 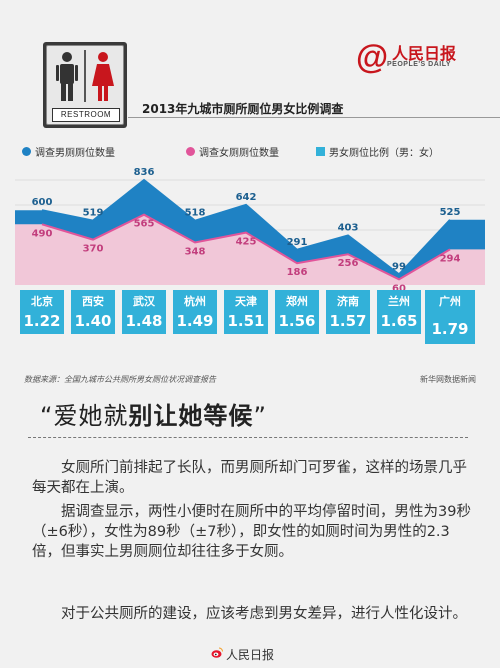 What do you see at coordinates (143, 321) in the screenshot?
I see `ratio-value-label: 1.48` at bounding box center [143, 321].